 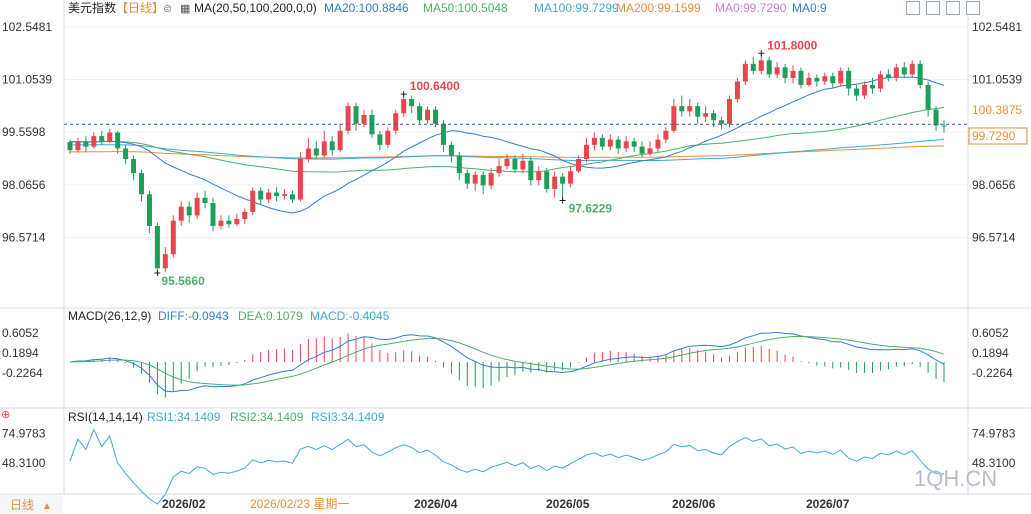 What do you see at coordinates (27, 80) in the screenshot?
I see `price-tick-label-left: 101.0539` at bounding box center [27, 80].